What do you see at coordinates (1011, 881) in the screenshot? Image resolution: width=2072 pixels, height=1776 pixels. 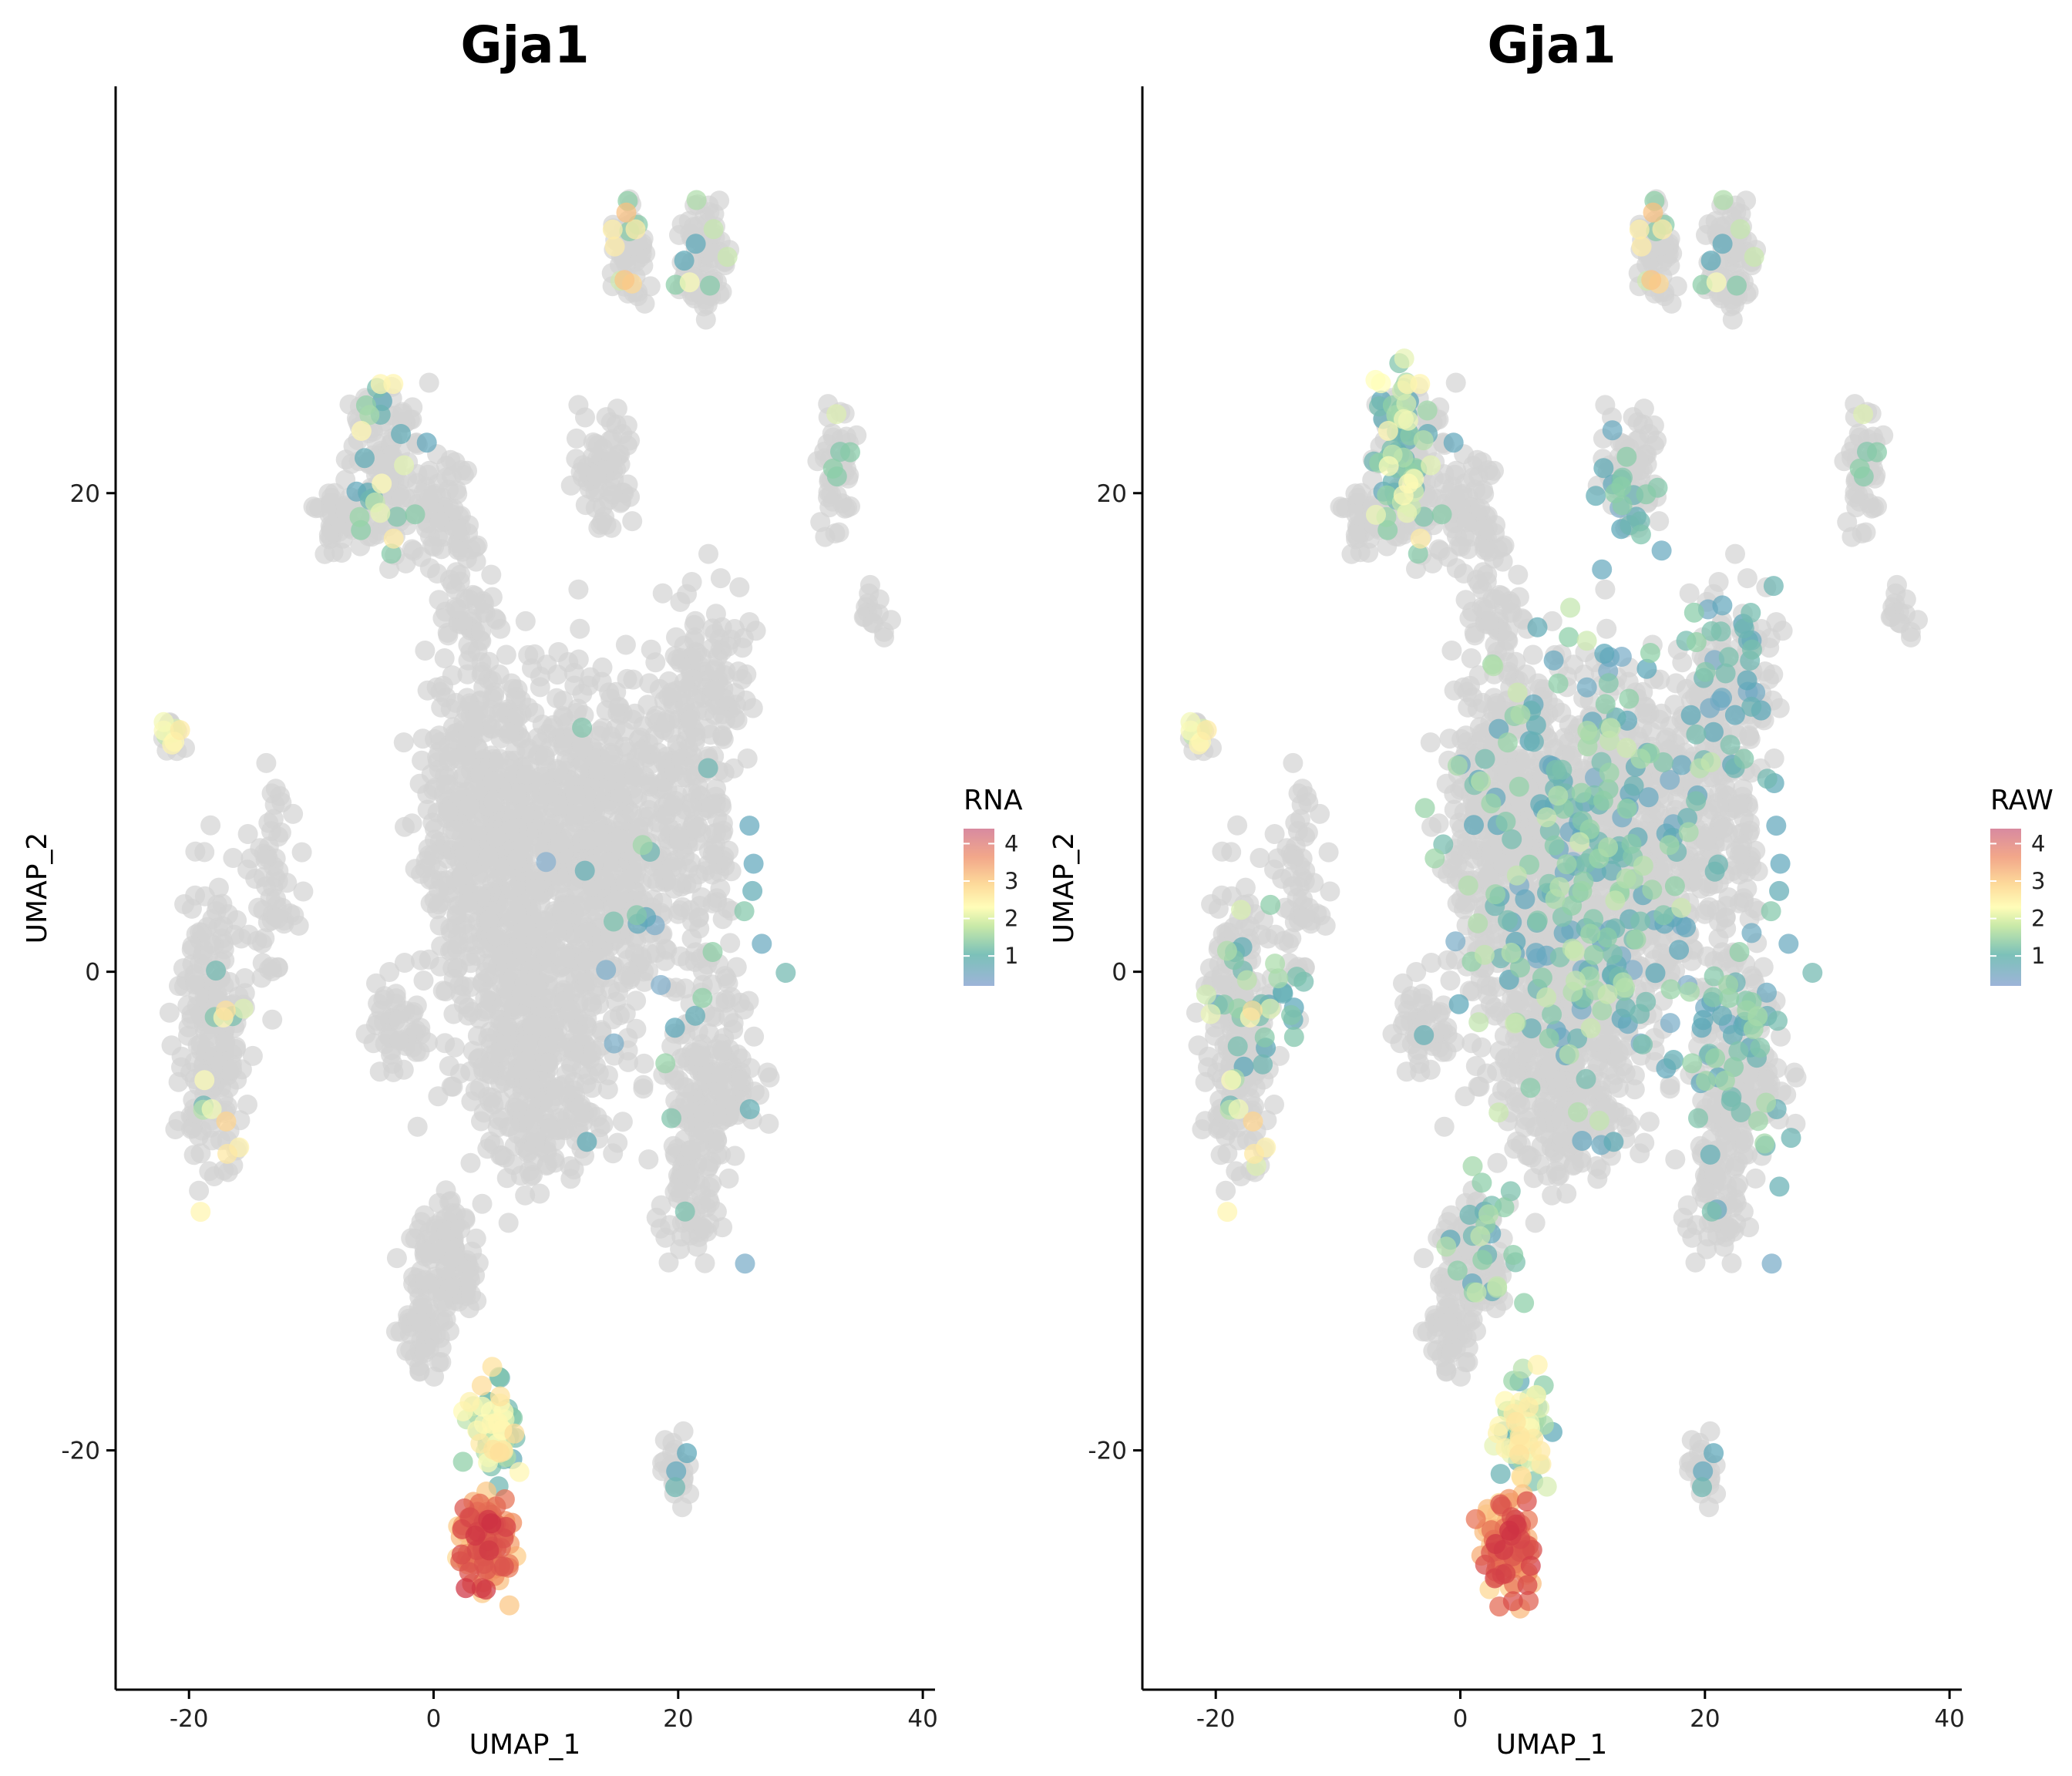 I see `legend-tick-label: 3` at bounding box center [1011, 881].